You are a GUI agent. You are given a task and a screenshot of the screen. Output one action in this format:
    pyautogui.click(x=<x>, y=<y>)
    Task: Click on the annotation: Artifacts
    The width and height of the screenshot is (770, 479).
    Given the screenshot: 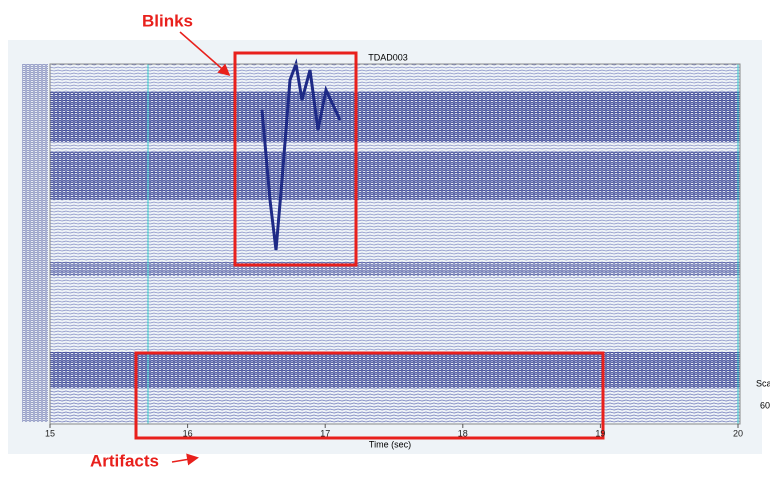 What is the action you would take?
    pyautogui.click(x=124, y=460)
    